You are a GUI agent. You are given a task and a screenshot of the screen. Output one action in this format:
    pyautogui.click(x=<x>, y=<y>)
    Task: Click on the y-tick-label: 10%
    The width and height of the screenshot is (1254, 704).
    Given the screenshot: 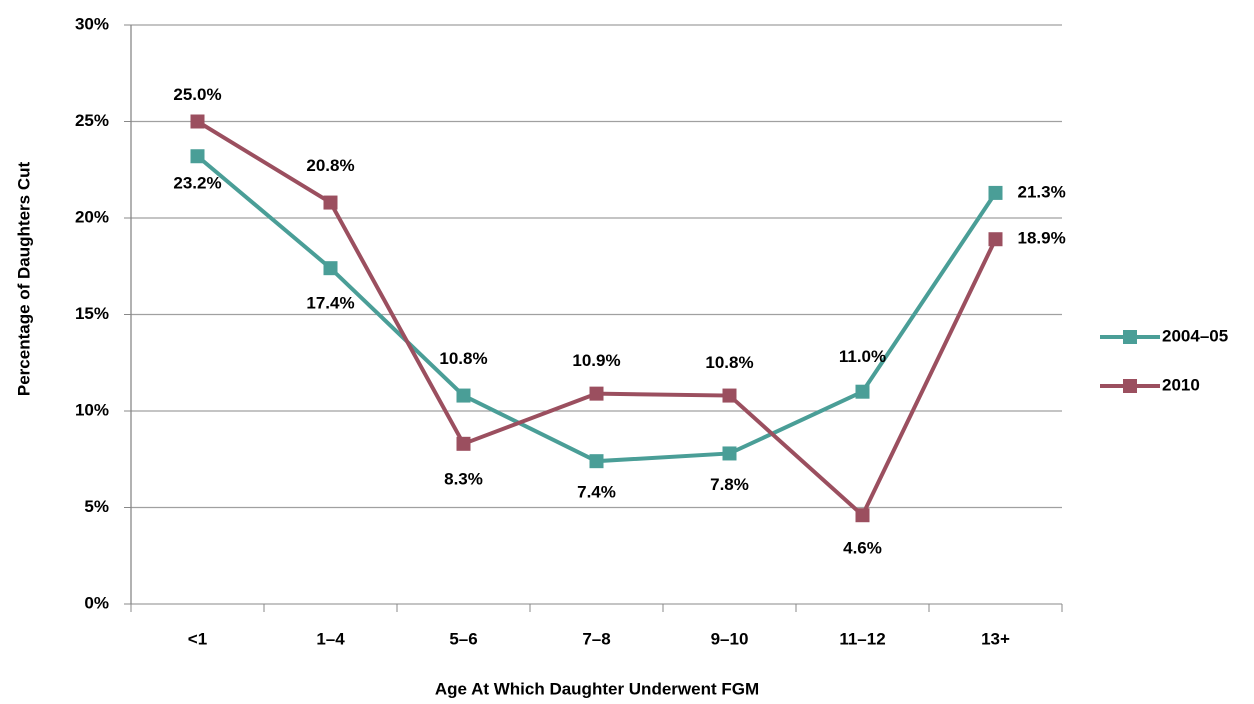 What is the action you would take?
    pyautogui.click(x=92, y=409)
    